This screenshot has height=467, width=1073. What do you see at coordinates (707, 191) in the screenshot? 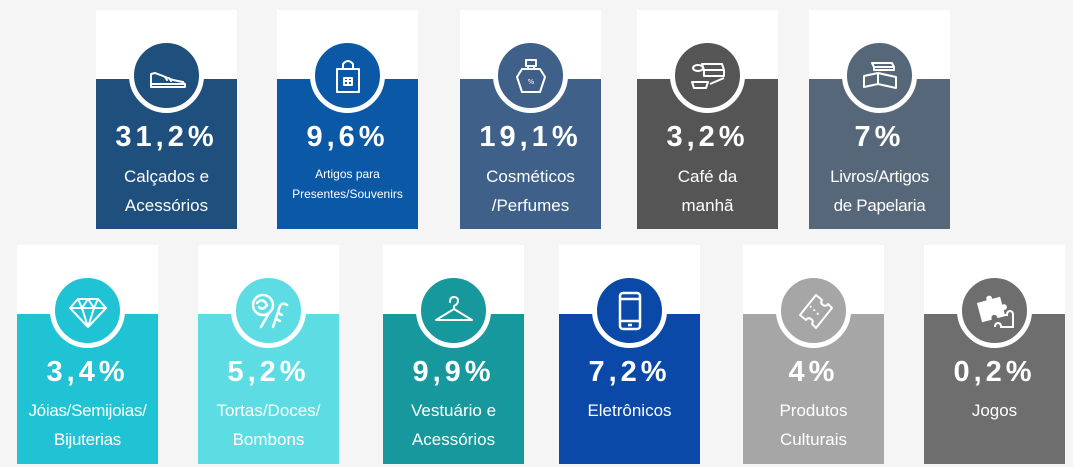
I see `category-label: Café da manhã` at bounding box center [707, 191].